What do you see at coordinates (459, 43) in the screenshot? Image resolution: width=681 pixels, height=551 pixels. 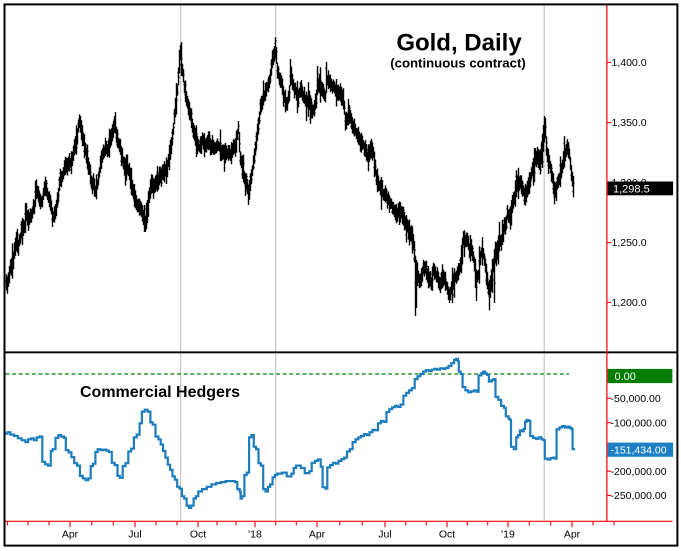 I see `svg-text: Gold, Daily` at bounding box center [459, 43].